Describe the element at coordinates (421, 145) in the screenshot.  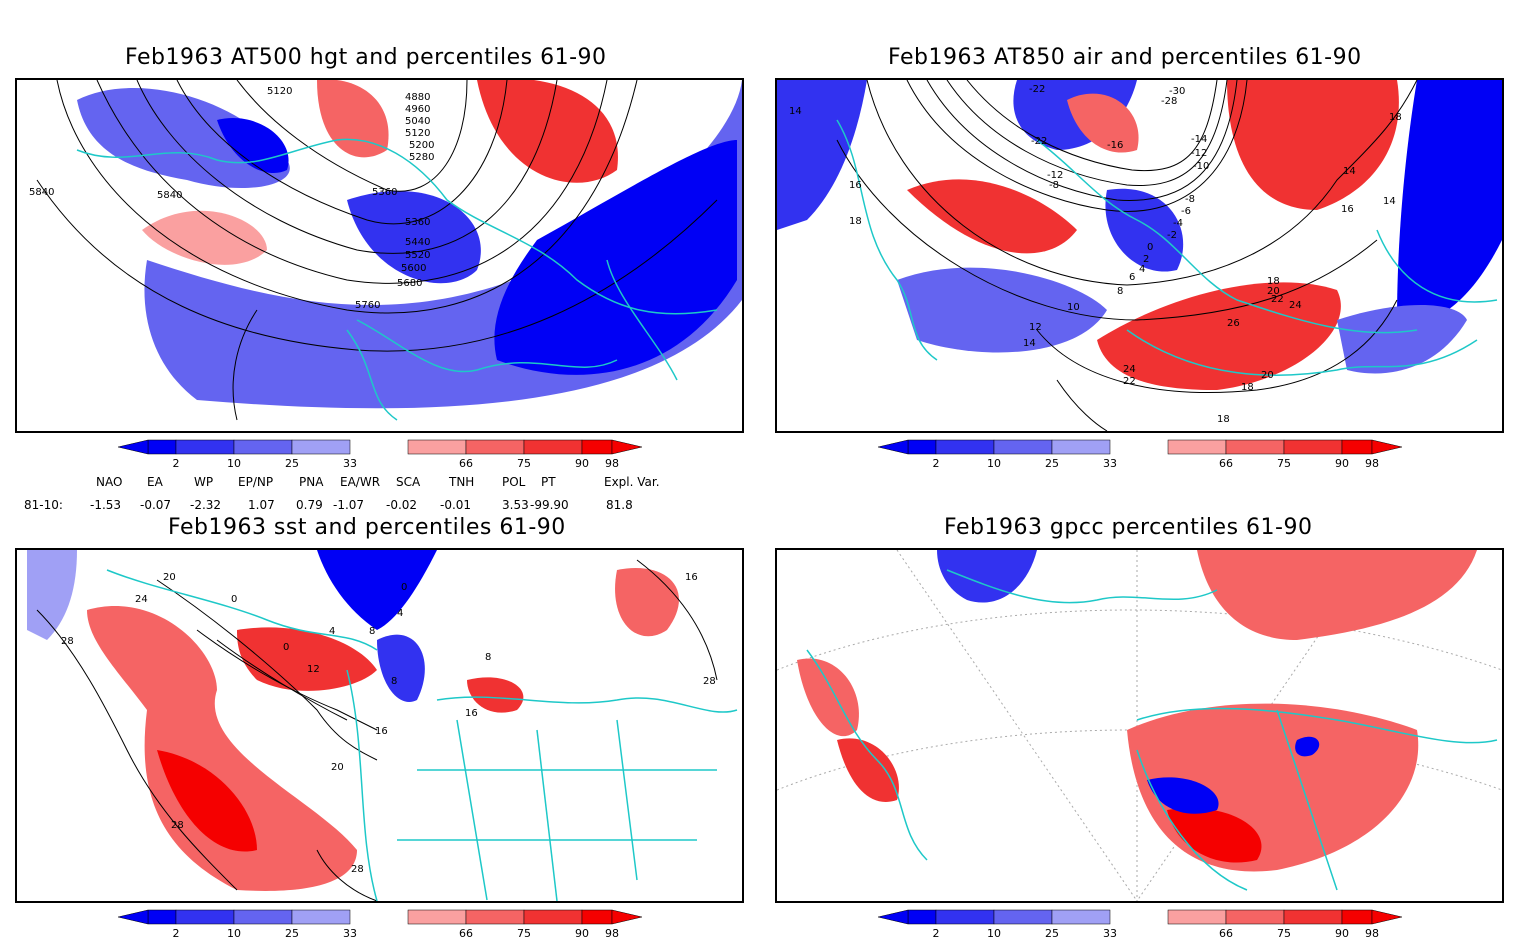
I see `contour-label: 5200` at that location.